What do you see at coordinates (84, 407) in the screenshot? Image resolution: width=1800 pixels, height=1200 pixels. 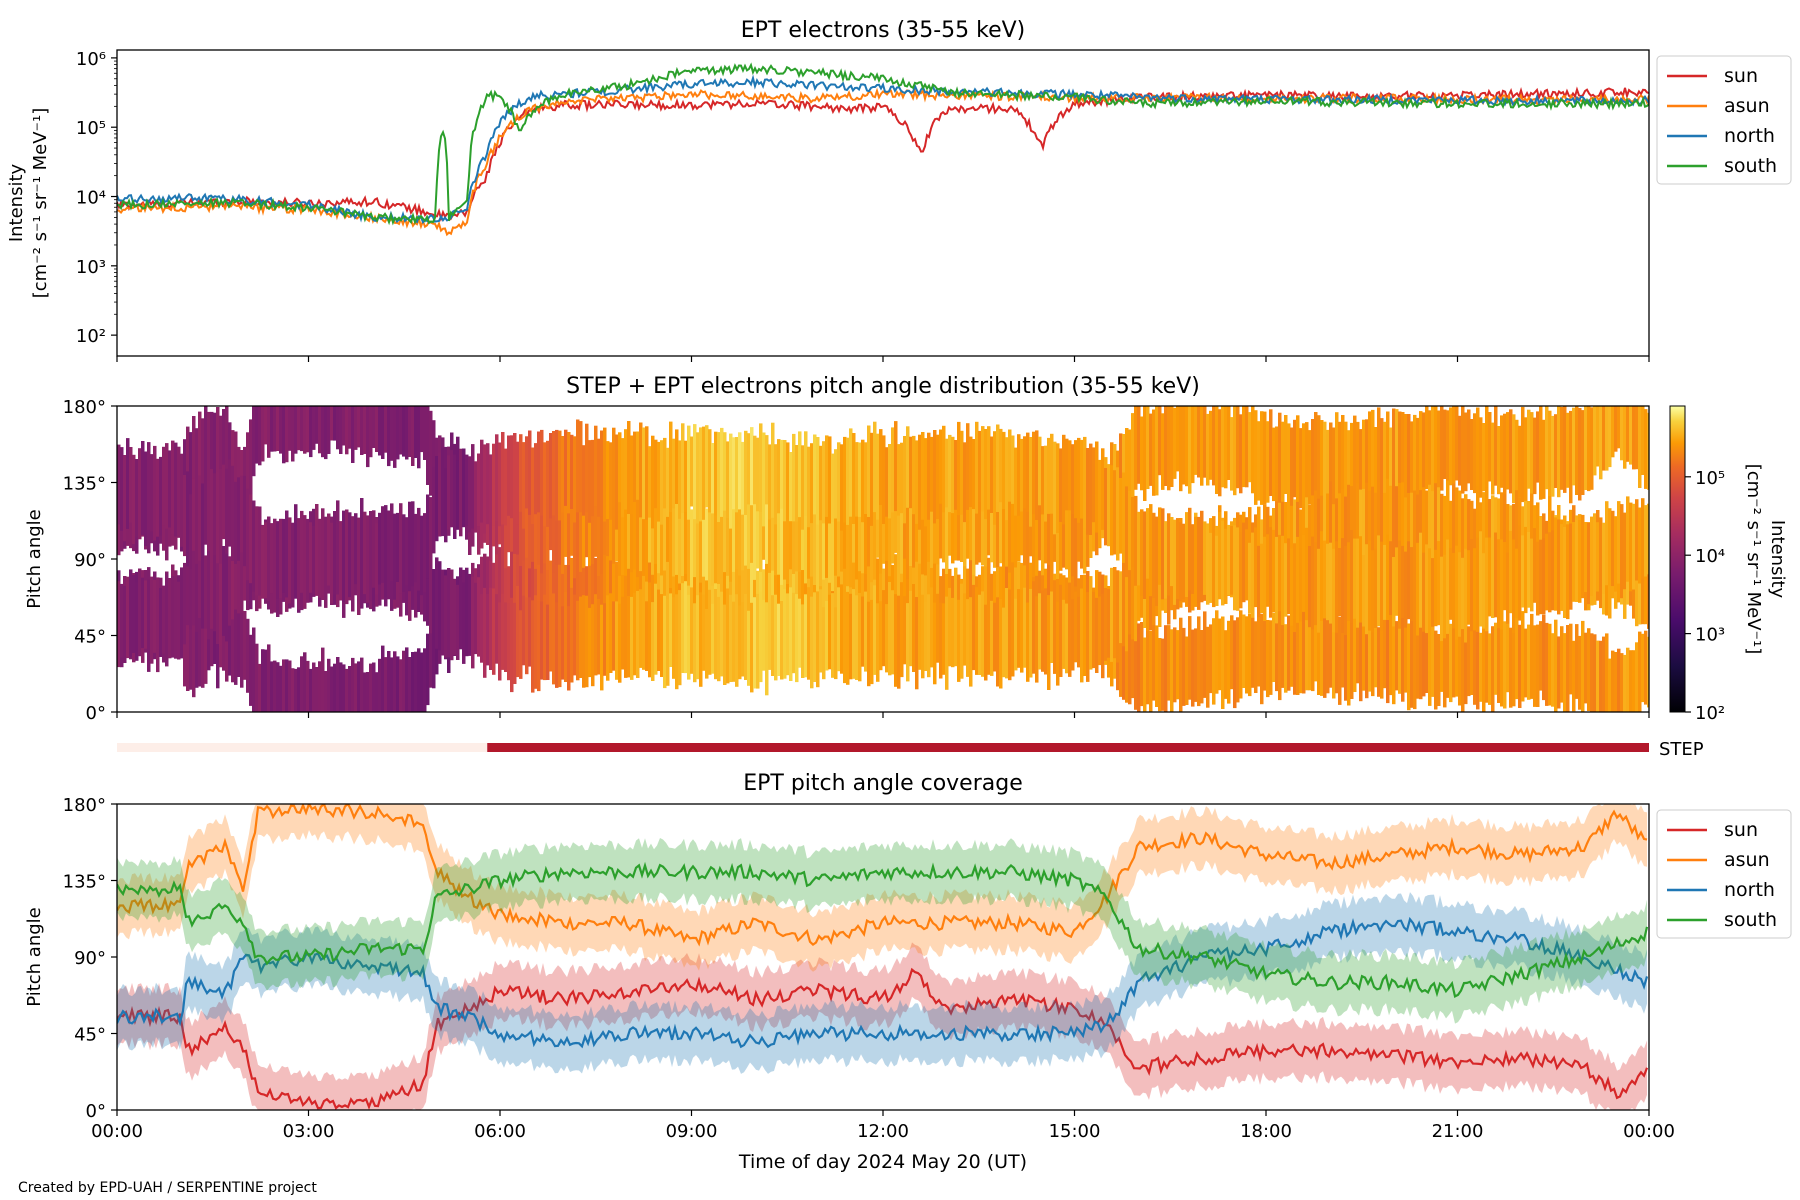 I see `y-tick-label: 180°` at bounding box center [84, 407].